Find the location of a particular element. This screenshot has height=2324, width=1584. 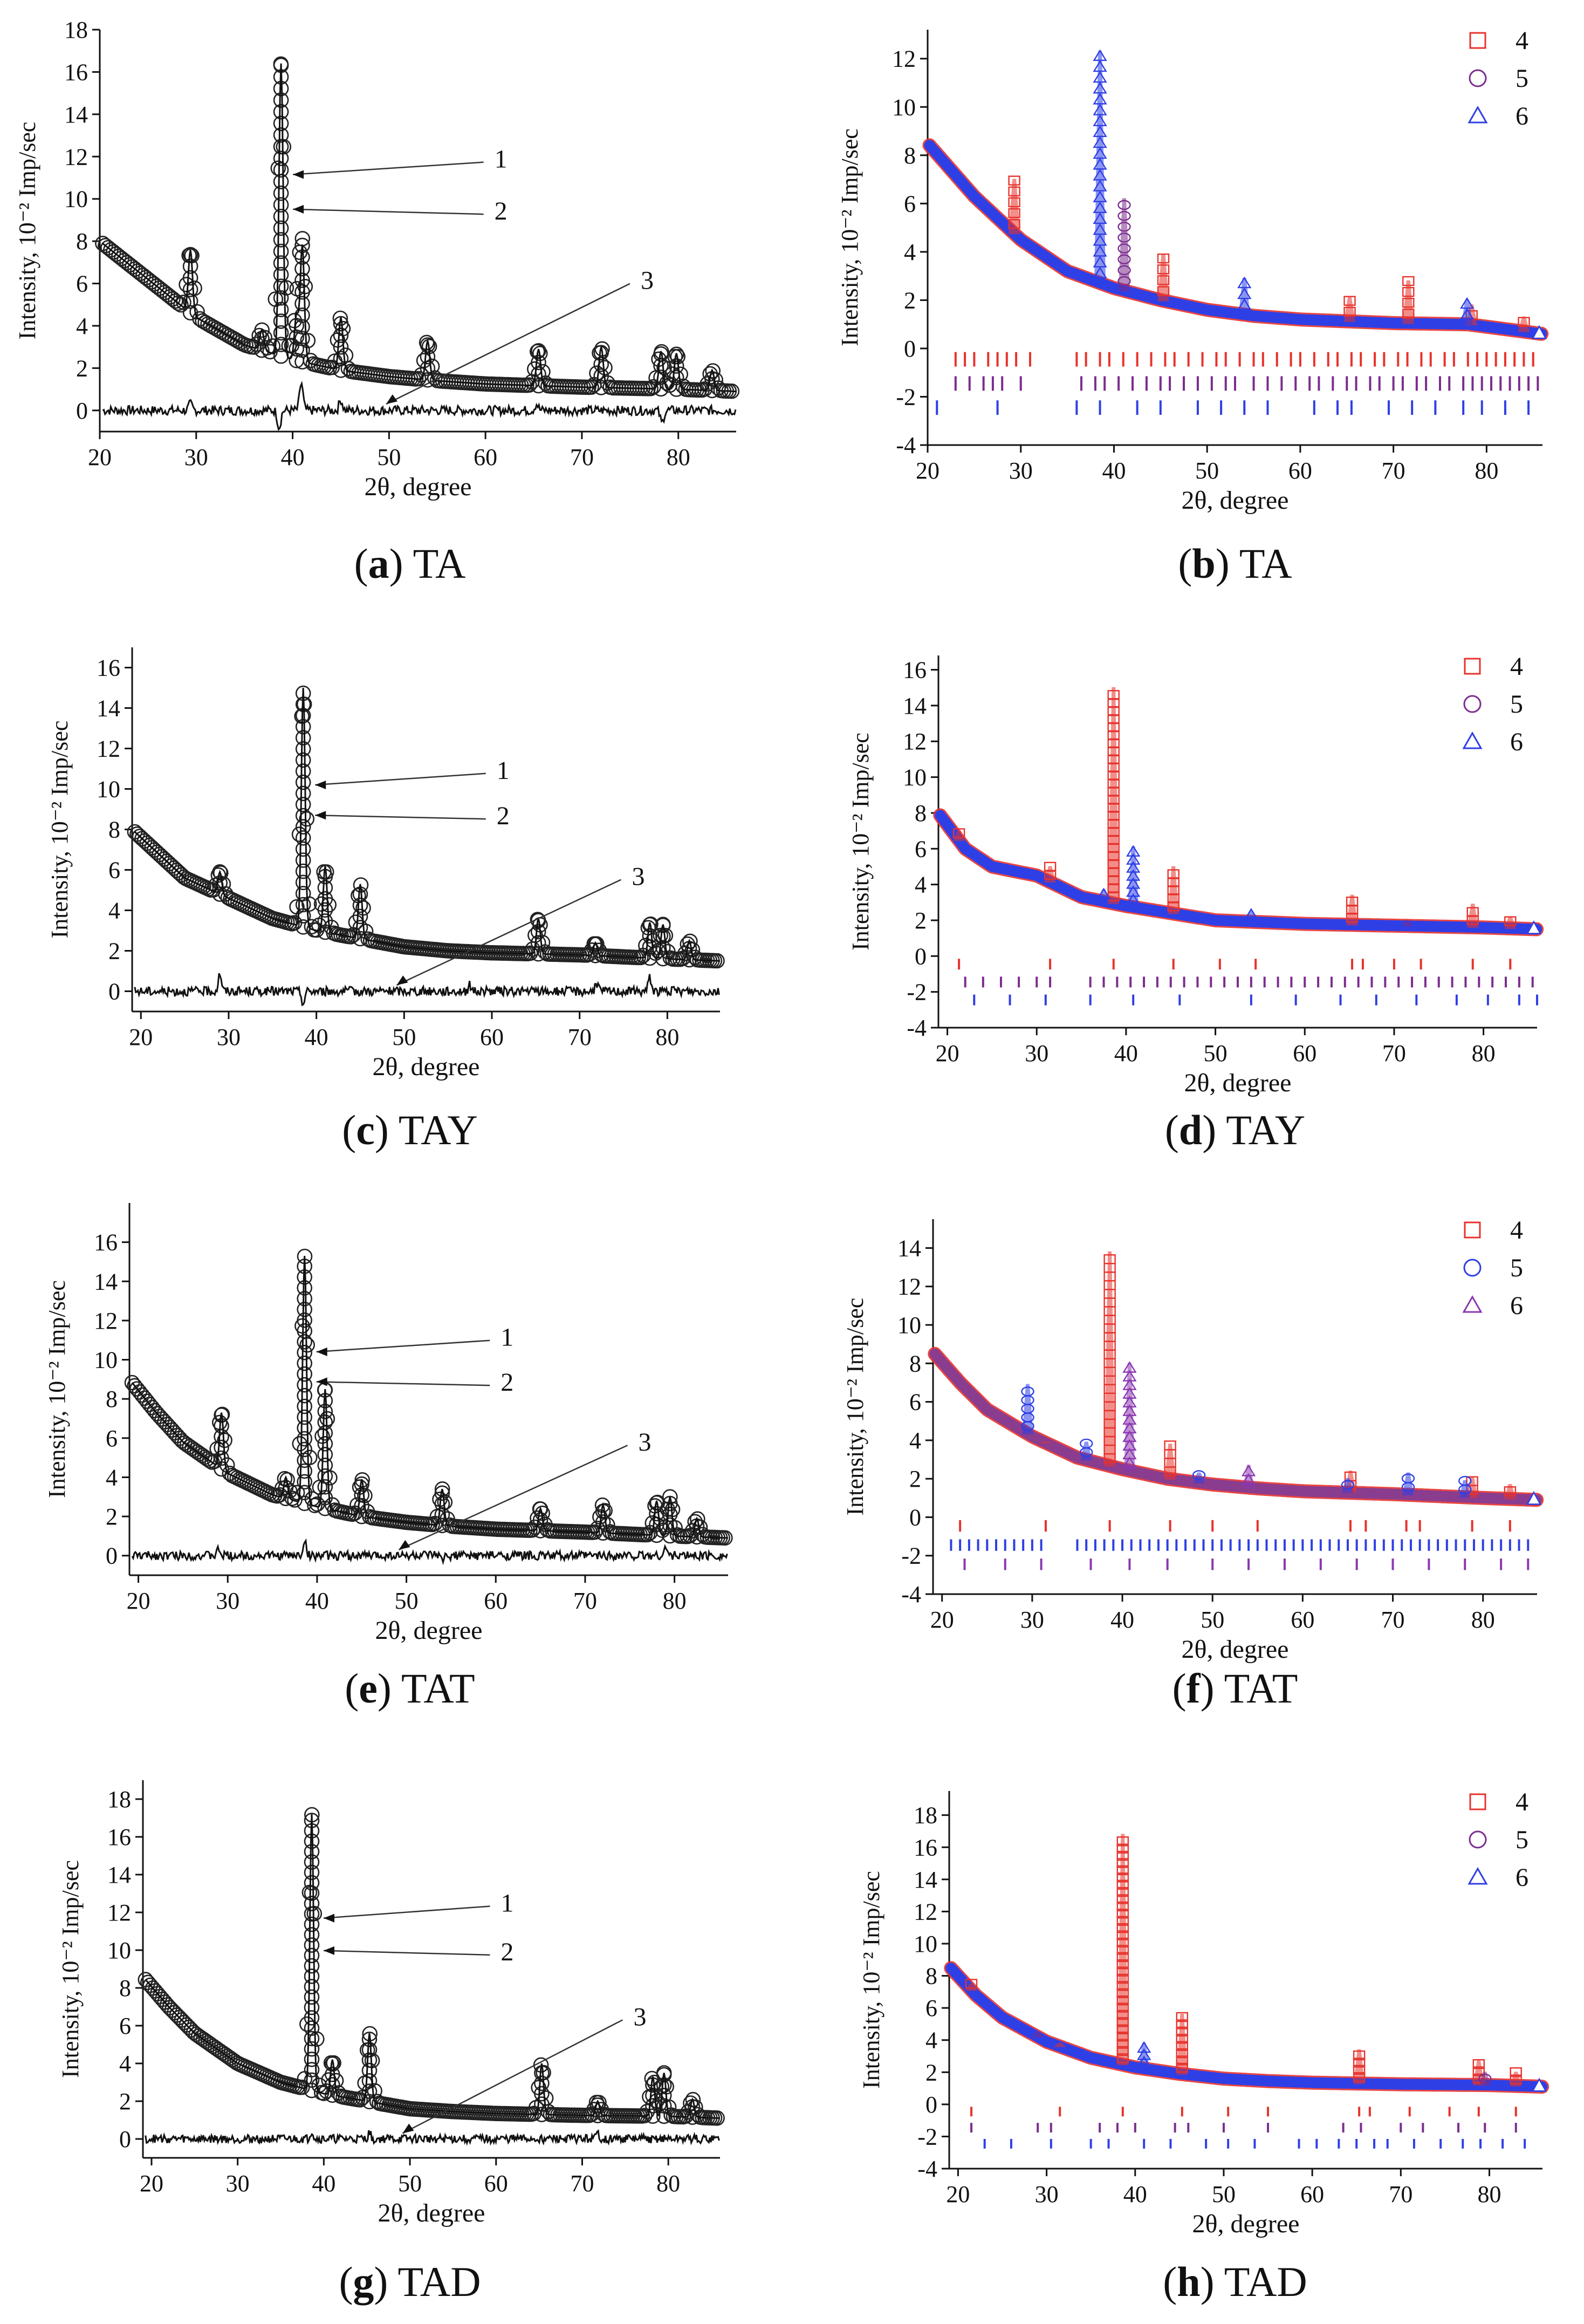

x-tick-label: 20 is located at coordinates (100, 457).